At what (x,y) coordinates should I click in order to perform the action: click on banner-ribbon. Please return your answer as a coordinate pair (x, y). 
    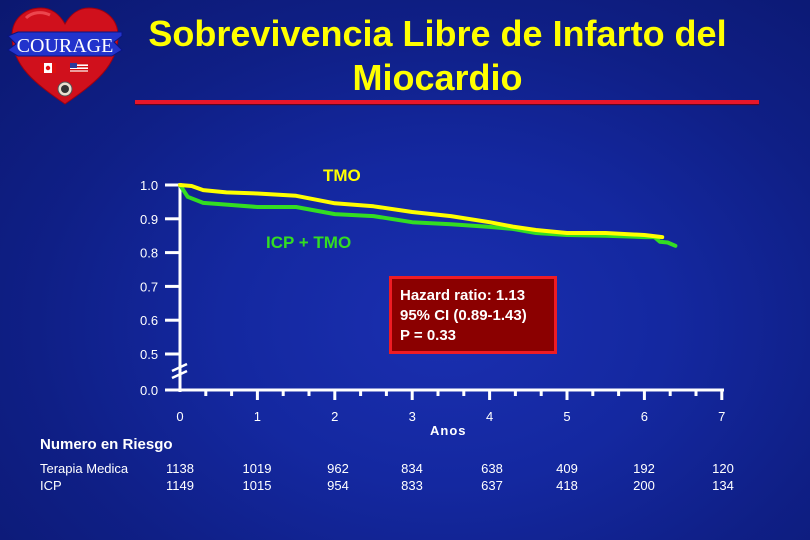
    Looking at the image, I should click on (65, 44).